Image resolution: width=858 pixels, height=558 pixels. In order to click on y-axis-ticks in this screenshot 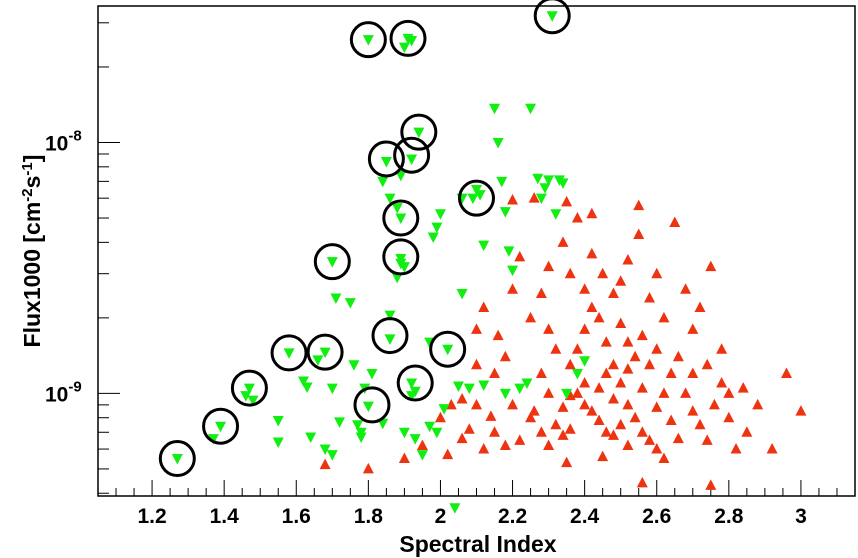, I will do `click(109, 258)`.